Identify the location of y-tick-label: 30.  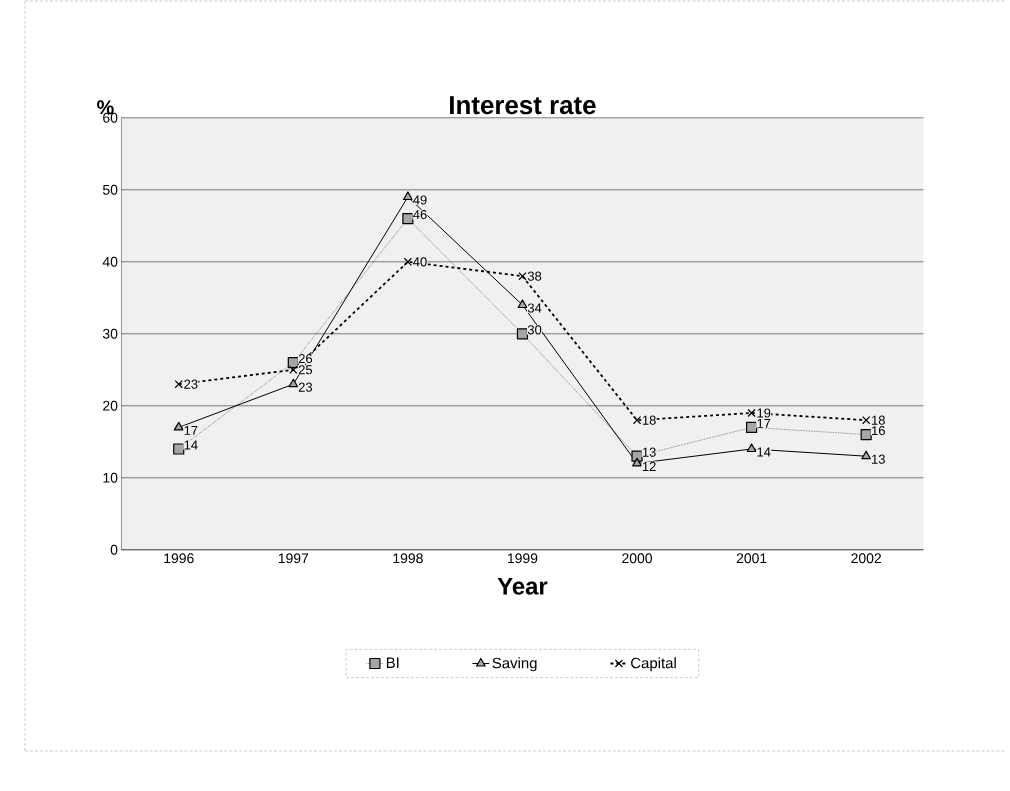
(110, 333).